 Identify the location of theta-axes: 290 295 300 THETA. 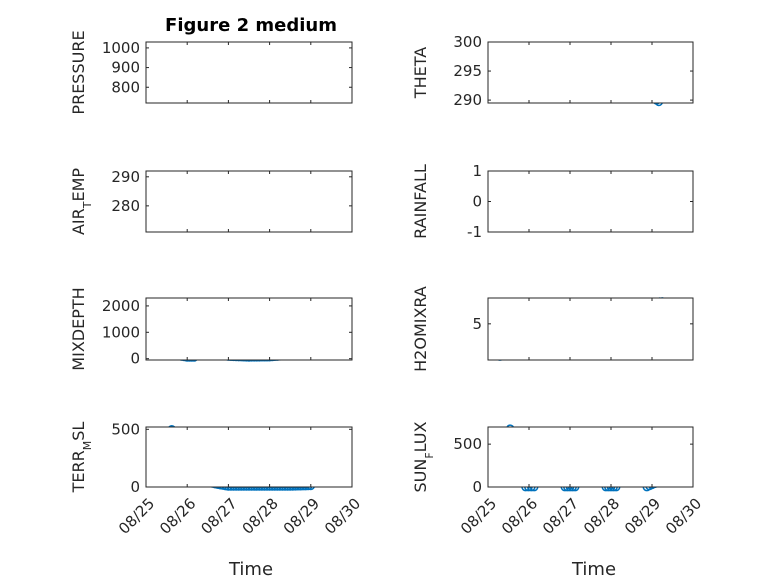
(552, 71).